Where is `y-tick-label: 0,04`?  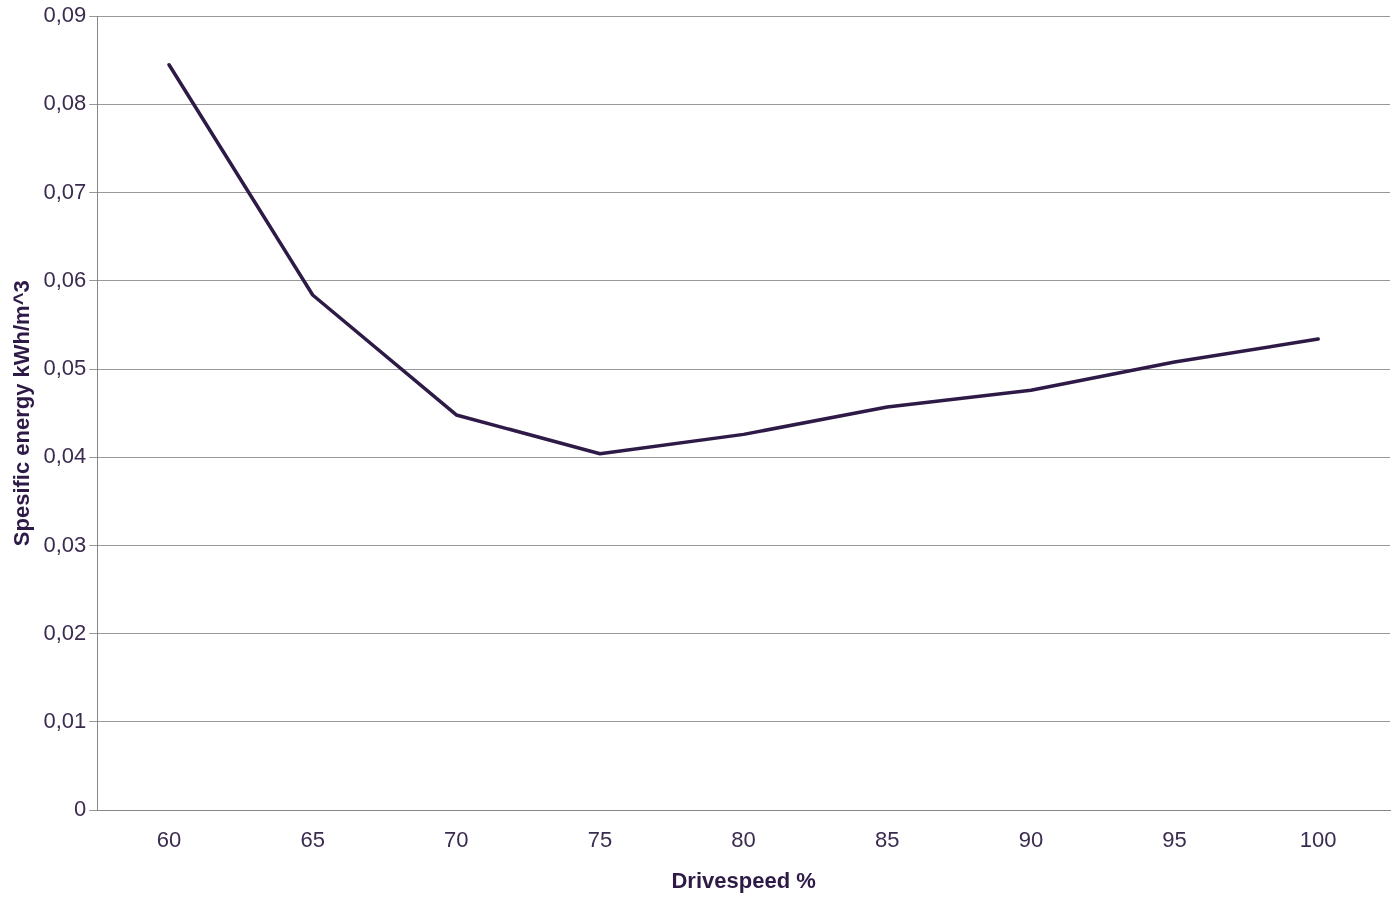 y-tick-label: 0,04 is located at coordinates (65, 456).